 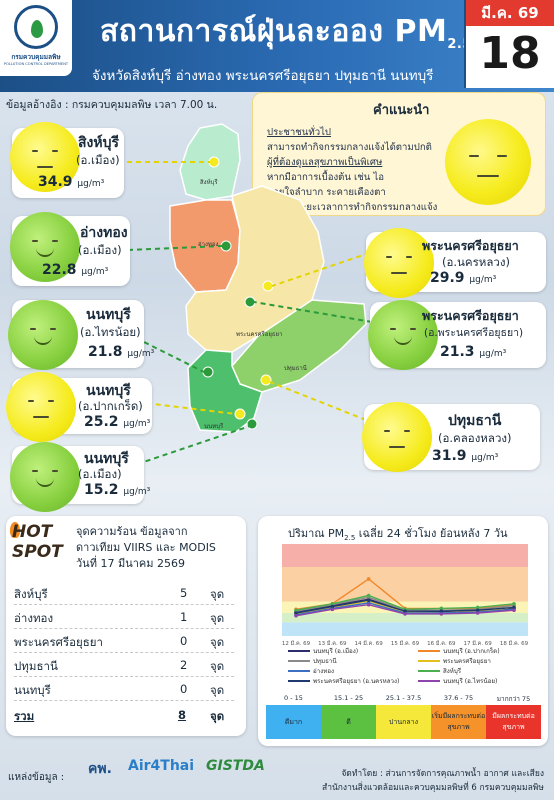 I want to click on logo-emblem-icon, so click(x=36, y=27).